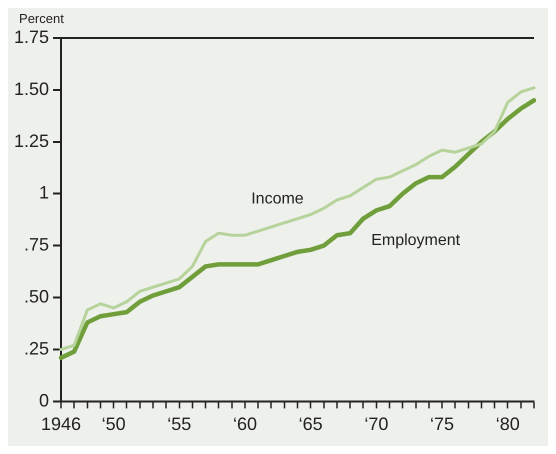  Describe the element at coordinates (44, 400) in the screenshot. I see `y-tick-label: 0` at that location.